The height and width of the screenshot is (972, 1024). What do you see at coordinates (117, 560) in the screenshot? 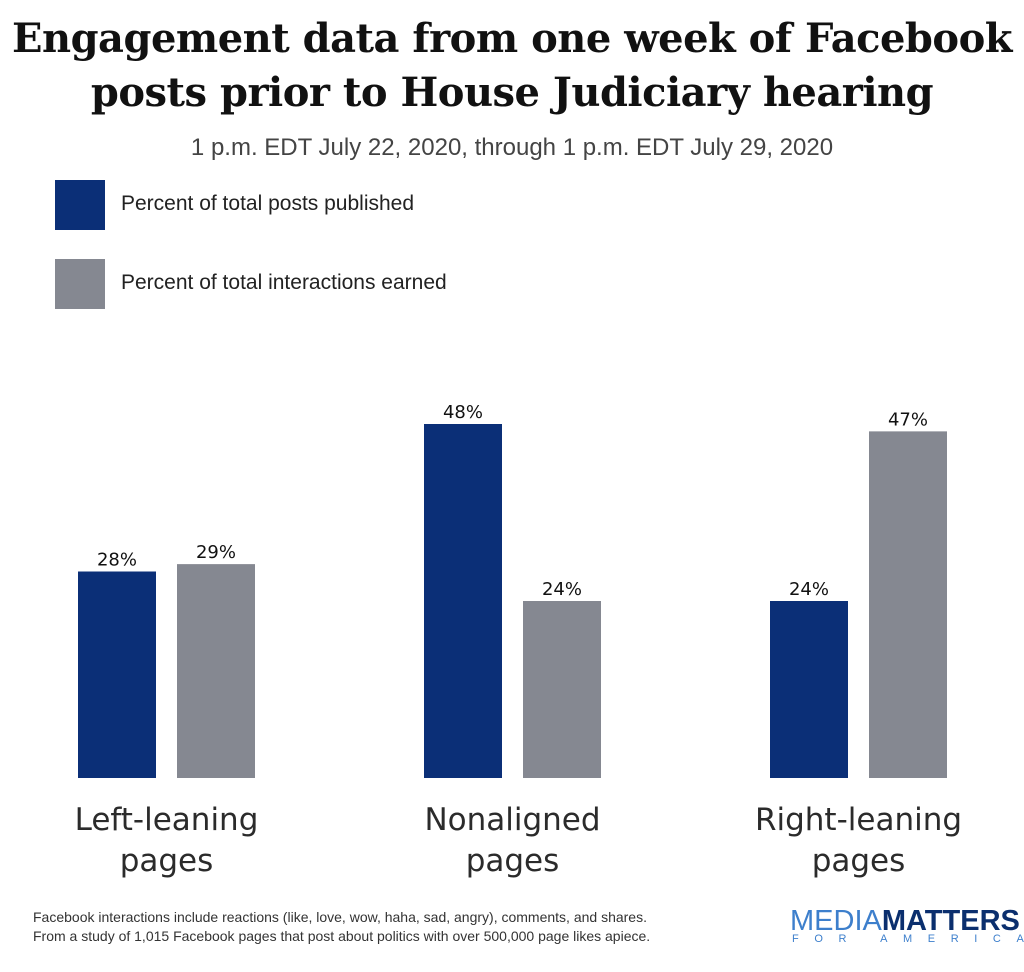
I see `value-label-left-leaning-posts: 28%` at bounding box center [117, 560].